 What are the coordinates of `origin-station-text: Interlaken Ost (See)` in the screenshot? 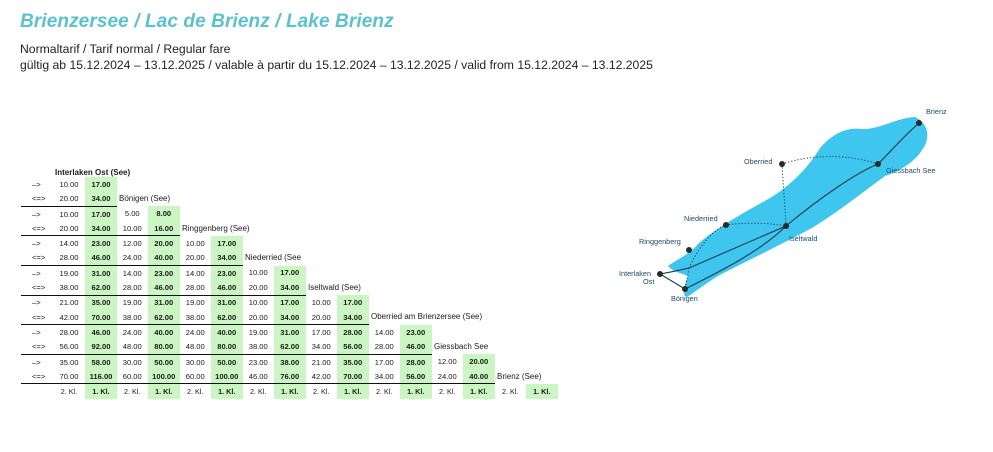 It's located at (93, 172).